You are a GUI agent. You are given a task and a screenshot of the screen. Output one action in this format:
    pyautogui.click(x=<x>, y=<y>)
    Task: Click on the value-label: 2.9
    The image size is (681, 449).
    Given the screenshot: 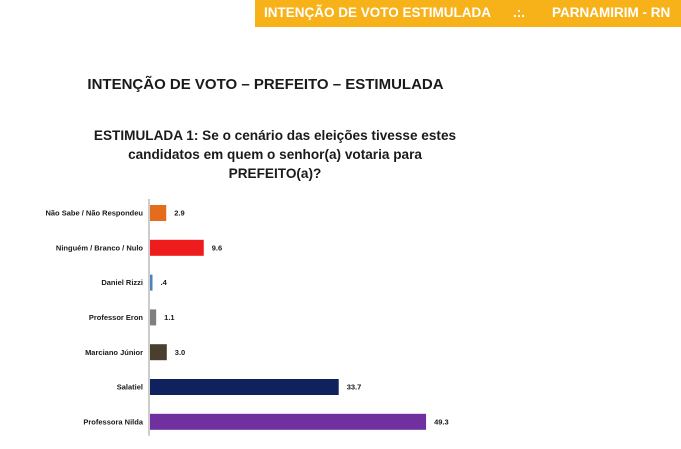 What is the action you would take?
    pyautogui.click(x=179, y=213)
    